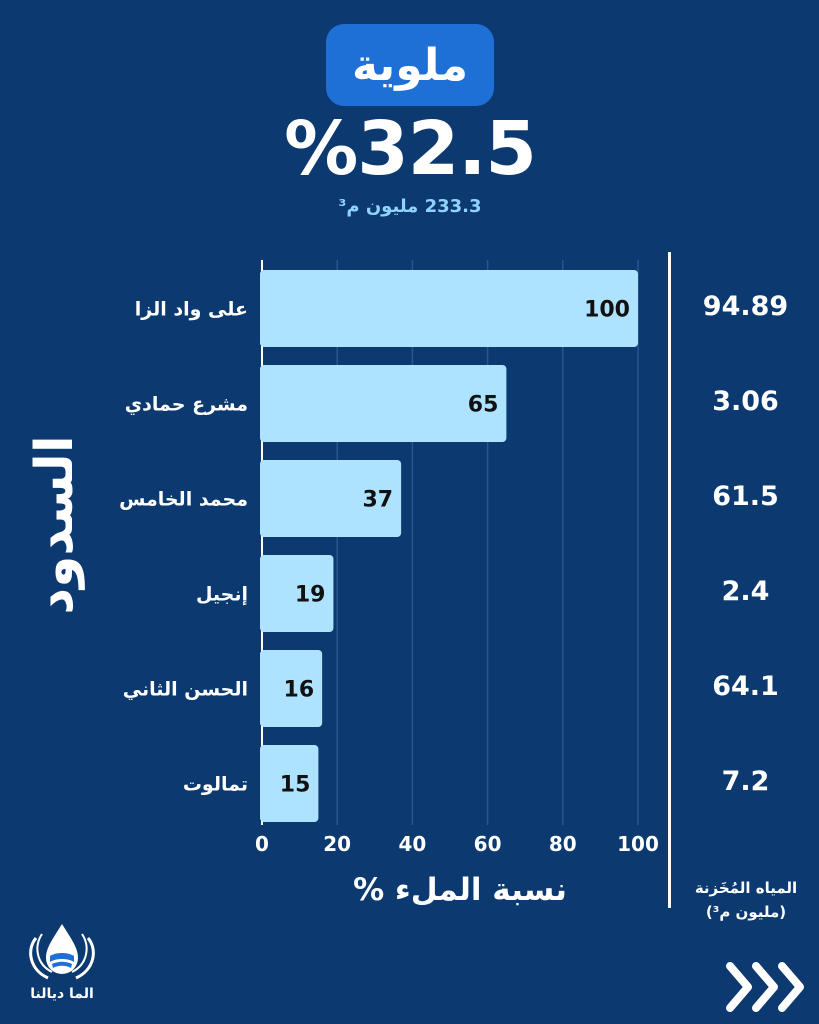 The height and width of the screenshot is (1024, 819). I want to click on category-label-2: محمد الخامس, so click(183, 500).